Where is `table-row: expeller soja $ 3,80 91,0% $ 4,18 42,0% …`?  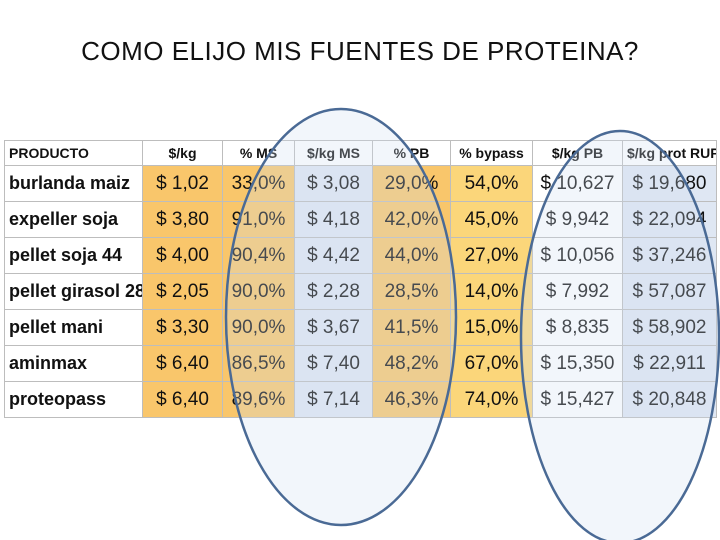
table-row: expeller soja $ 3,80 91,0% $ 4,18 42,0% … is located at coordinates (360, 219).